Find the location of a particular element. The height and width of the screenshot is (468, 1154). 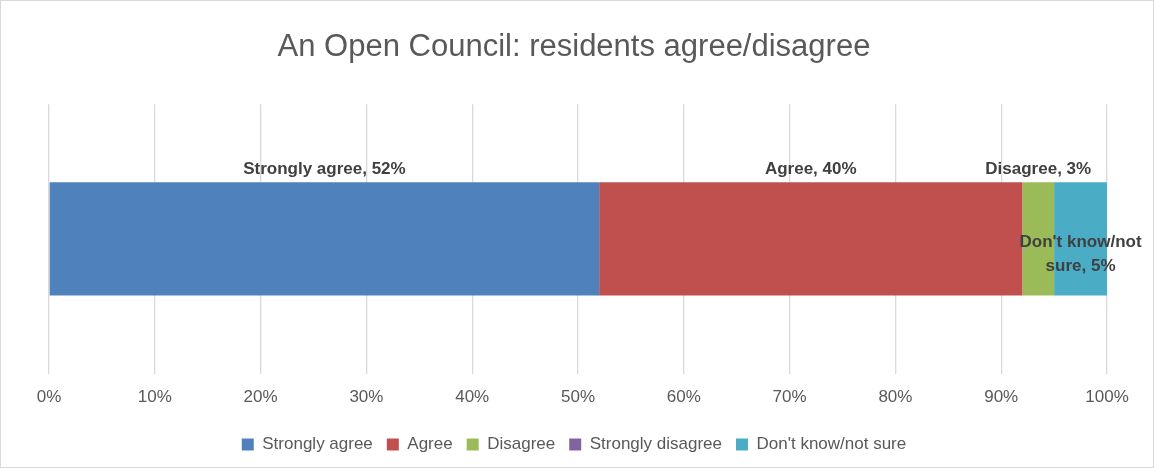

x-tick-label: 70% is located at coordinates (789, 397).